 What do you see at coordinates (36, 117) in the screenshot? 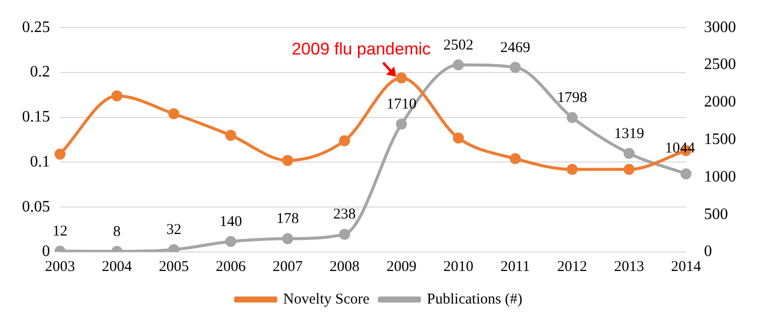
I see `y-tick-label: 0.15` at bounding box center [36, 117].